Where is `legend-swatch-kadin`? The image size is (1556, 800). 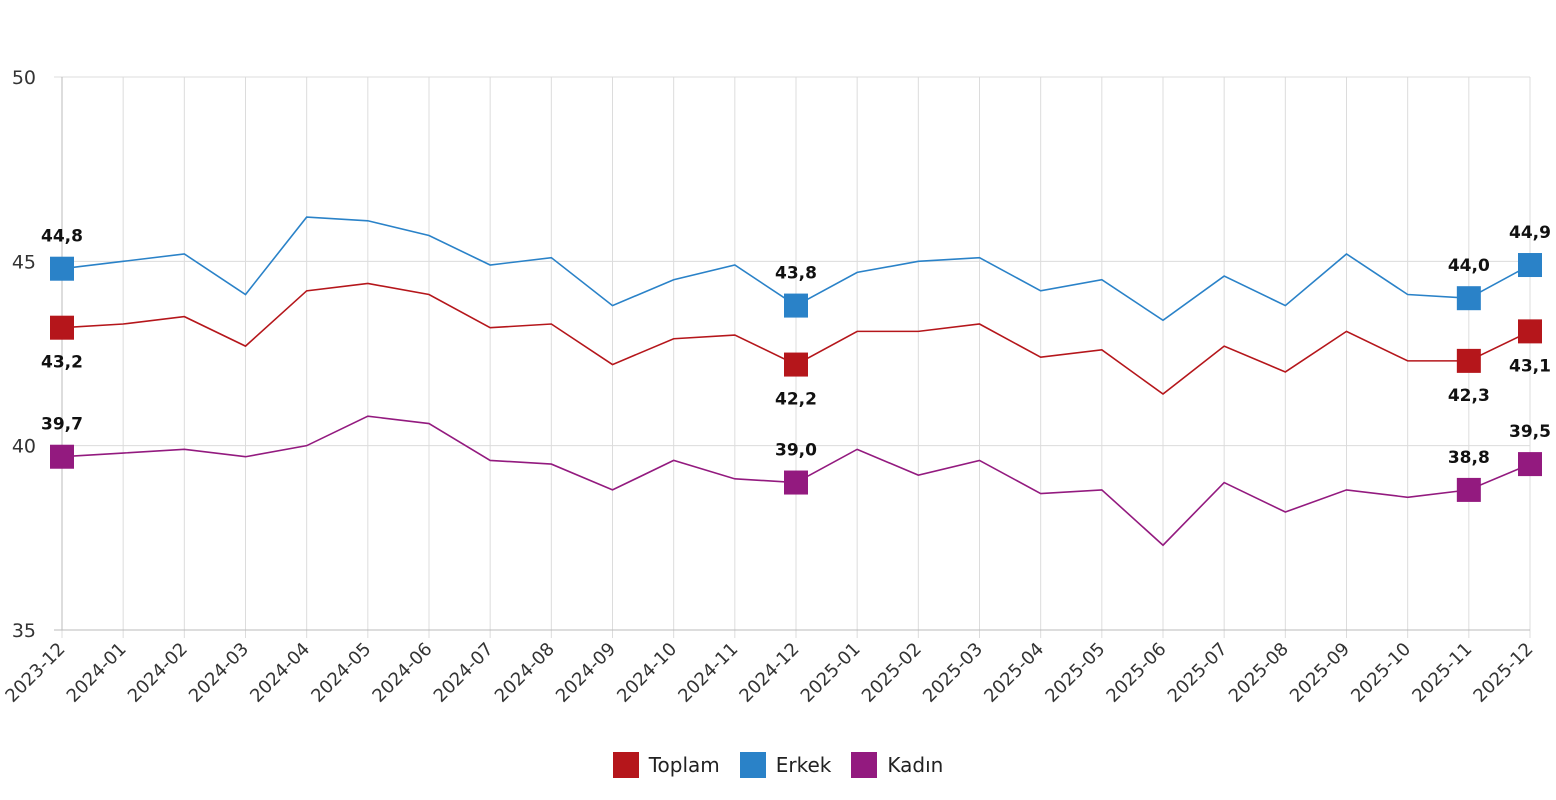
legend-swatch-kadin is located at coordinates (864, 765).